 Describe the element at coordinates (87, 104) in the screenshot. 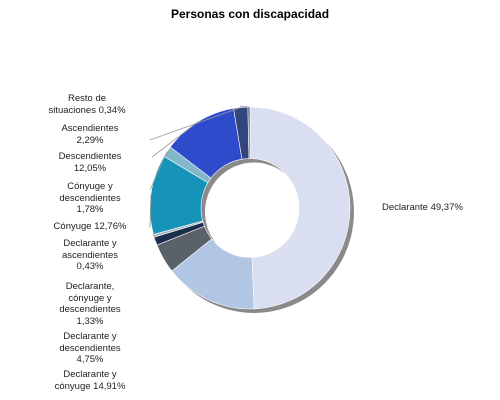

I see `slice-label-resto-de-situaciones: Resto de situaciones 0,34%` at that location.